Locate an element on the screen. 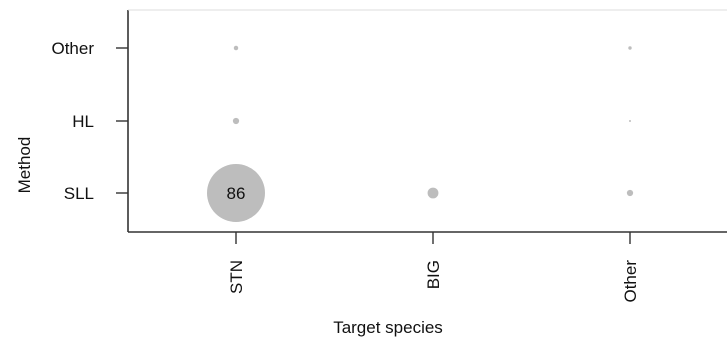  y-tick-label: Other is located at coordinates (72, 48).